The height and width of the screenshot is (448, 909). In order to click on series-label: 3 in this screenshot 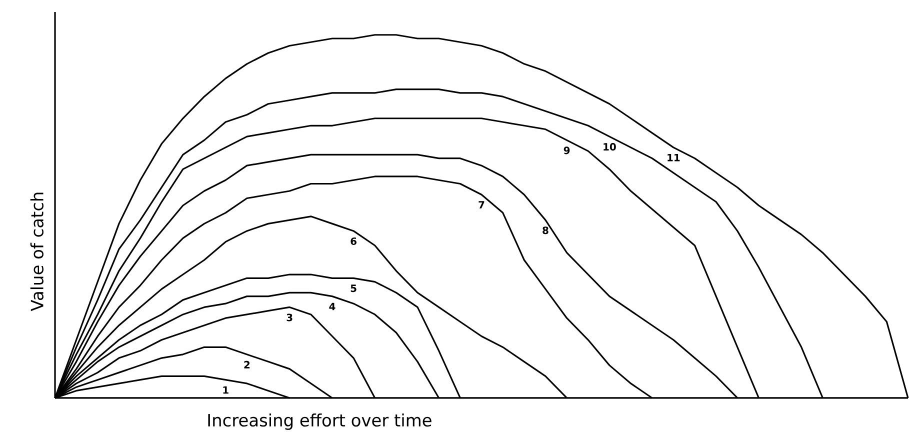, I will do `click(289, 318)`.